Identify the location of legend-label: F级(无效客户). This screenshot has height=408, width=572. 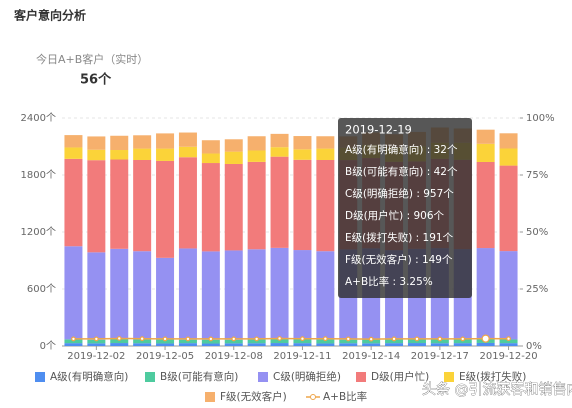
(253, 396).